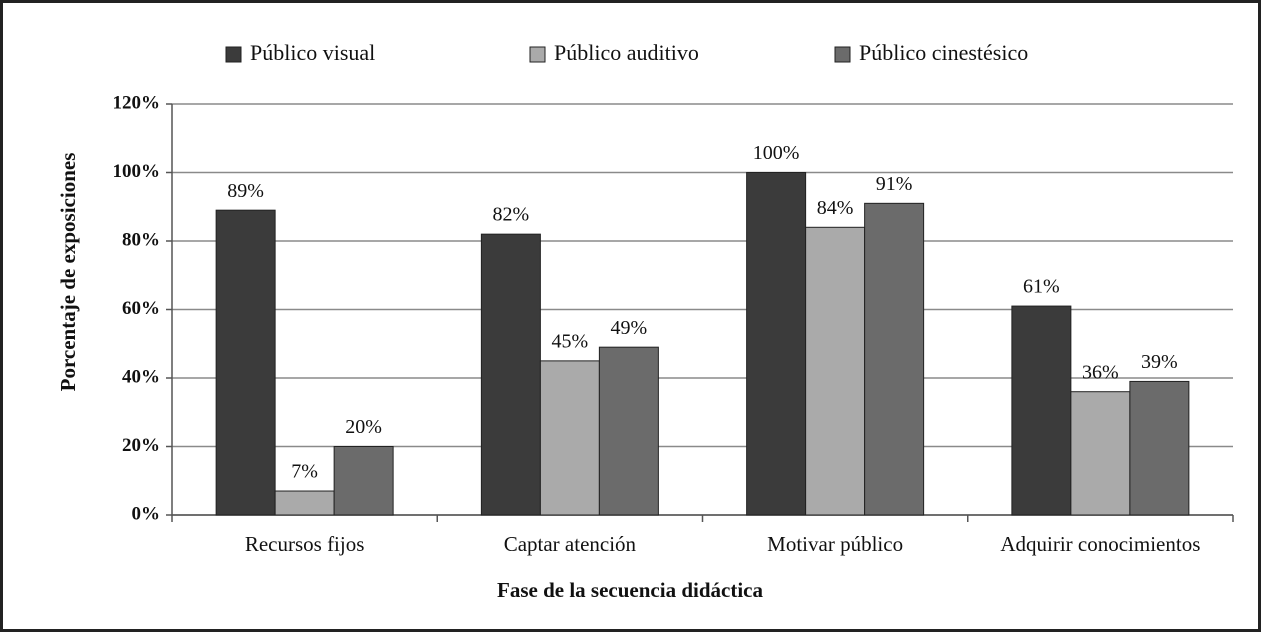  I want to click on value-label: 100%, so click(776, 153).